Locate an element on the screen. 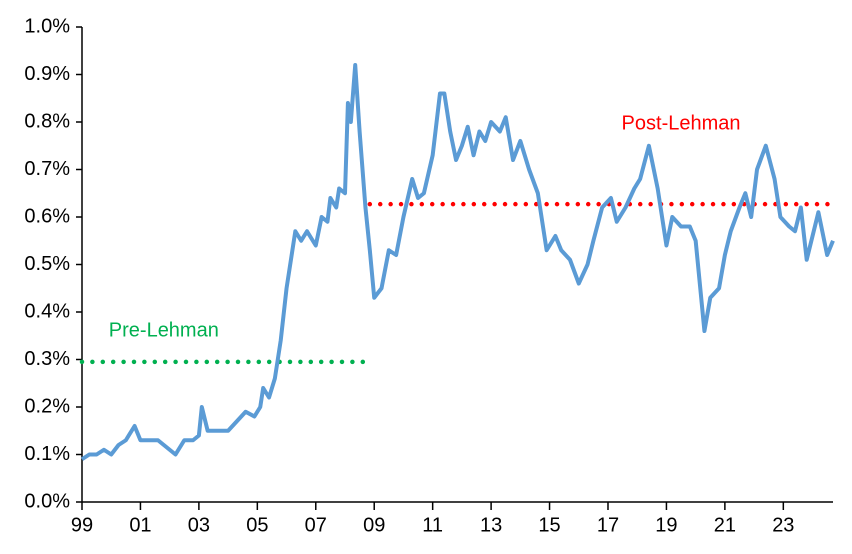 Image resolution: width=852 pixels, height=554 pixels. x-tick-label: 07 is located at coordinates (316, 525).